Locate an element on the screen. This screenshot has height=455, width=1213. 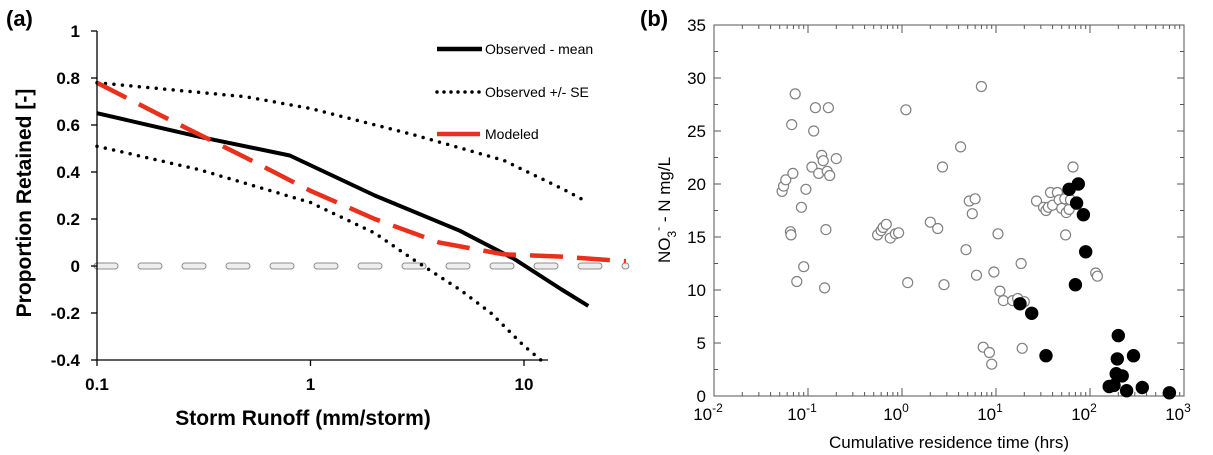
x-tick-label: 10⁻¹ is located at coordinates (802, 412).